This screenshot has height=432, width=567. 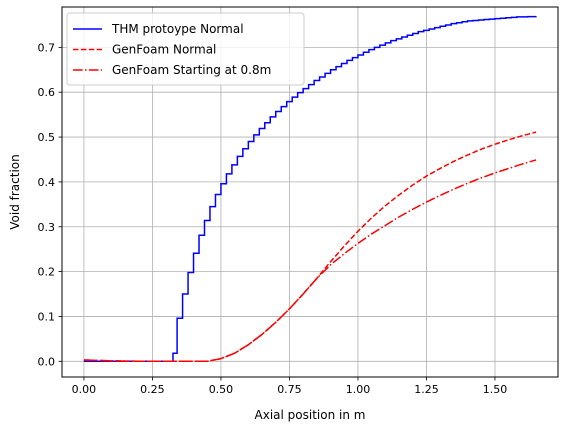 What do you see at coordinates (426, 389) in the screenshot?
I see `x-tick-label: 1.25` at bounding box center [426, 389].